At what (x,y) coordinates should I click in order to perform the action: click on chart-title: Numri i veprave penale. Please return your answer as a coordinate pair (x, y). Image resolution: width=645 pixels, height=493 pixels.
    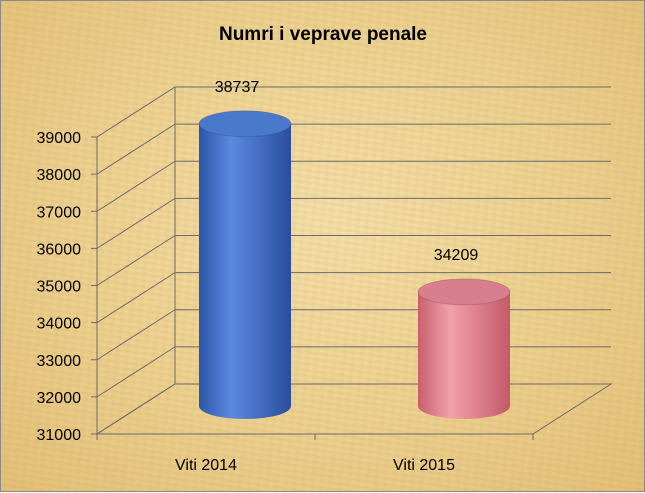
    Looking at the image, I should click on (323, 34).